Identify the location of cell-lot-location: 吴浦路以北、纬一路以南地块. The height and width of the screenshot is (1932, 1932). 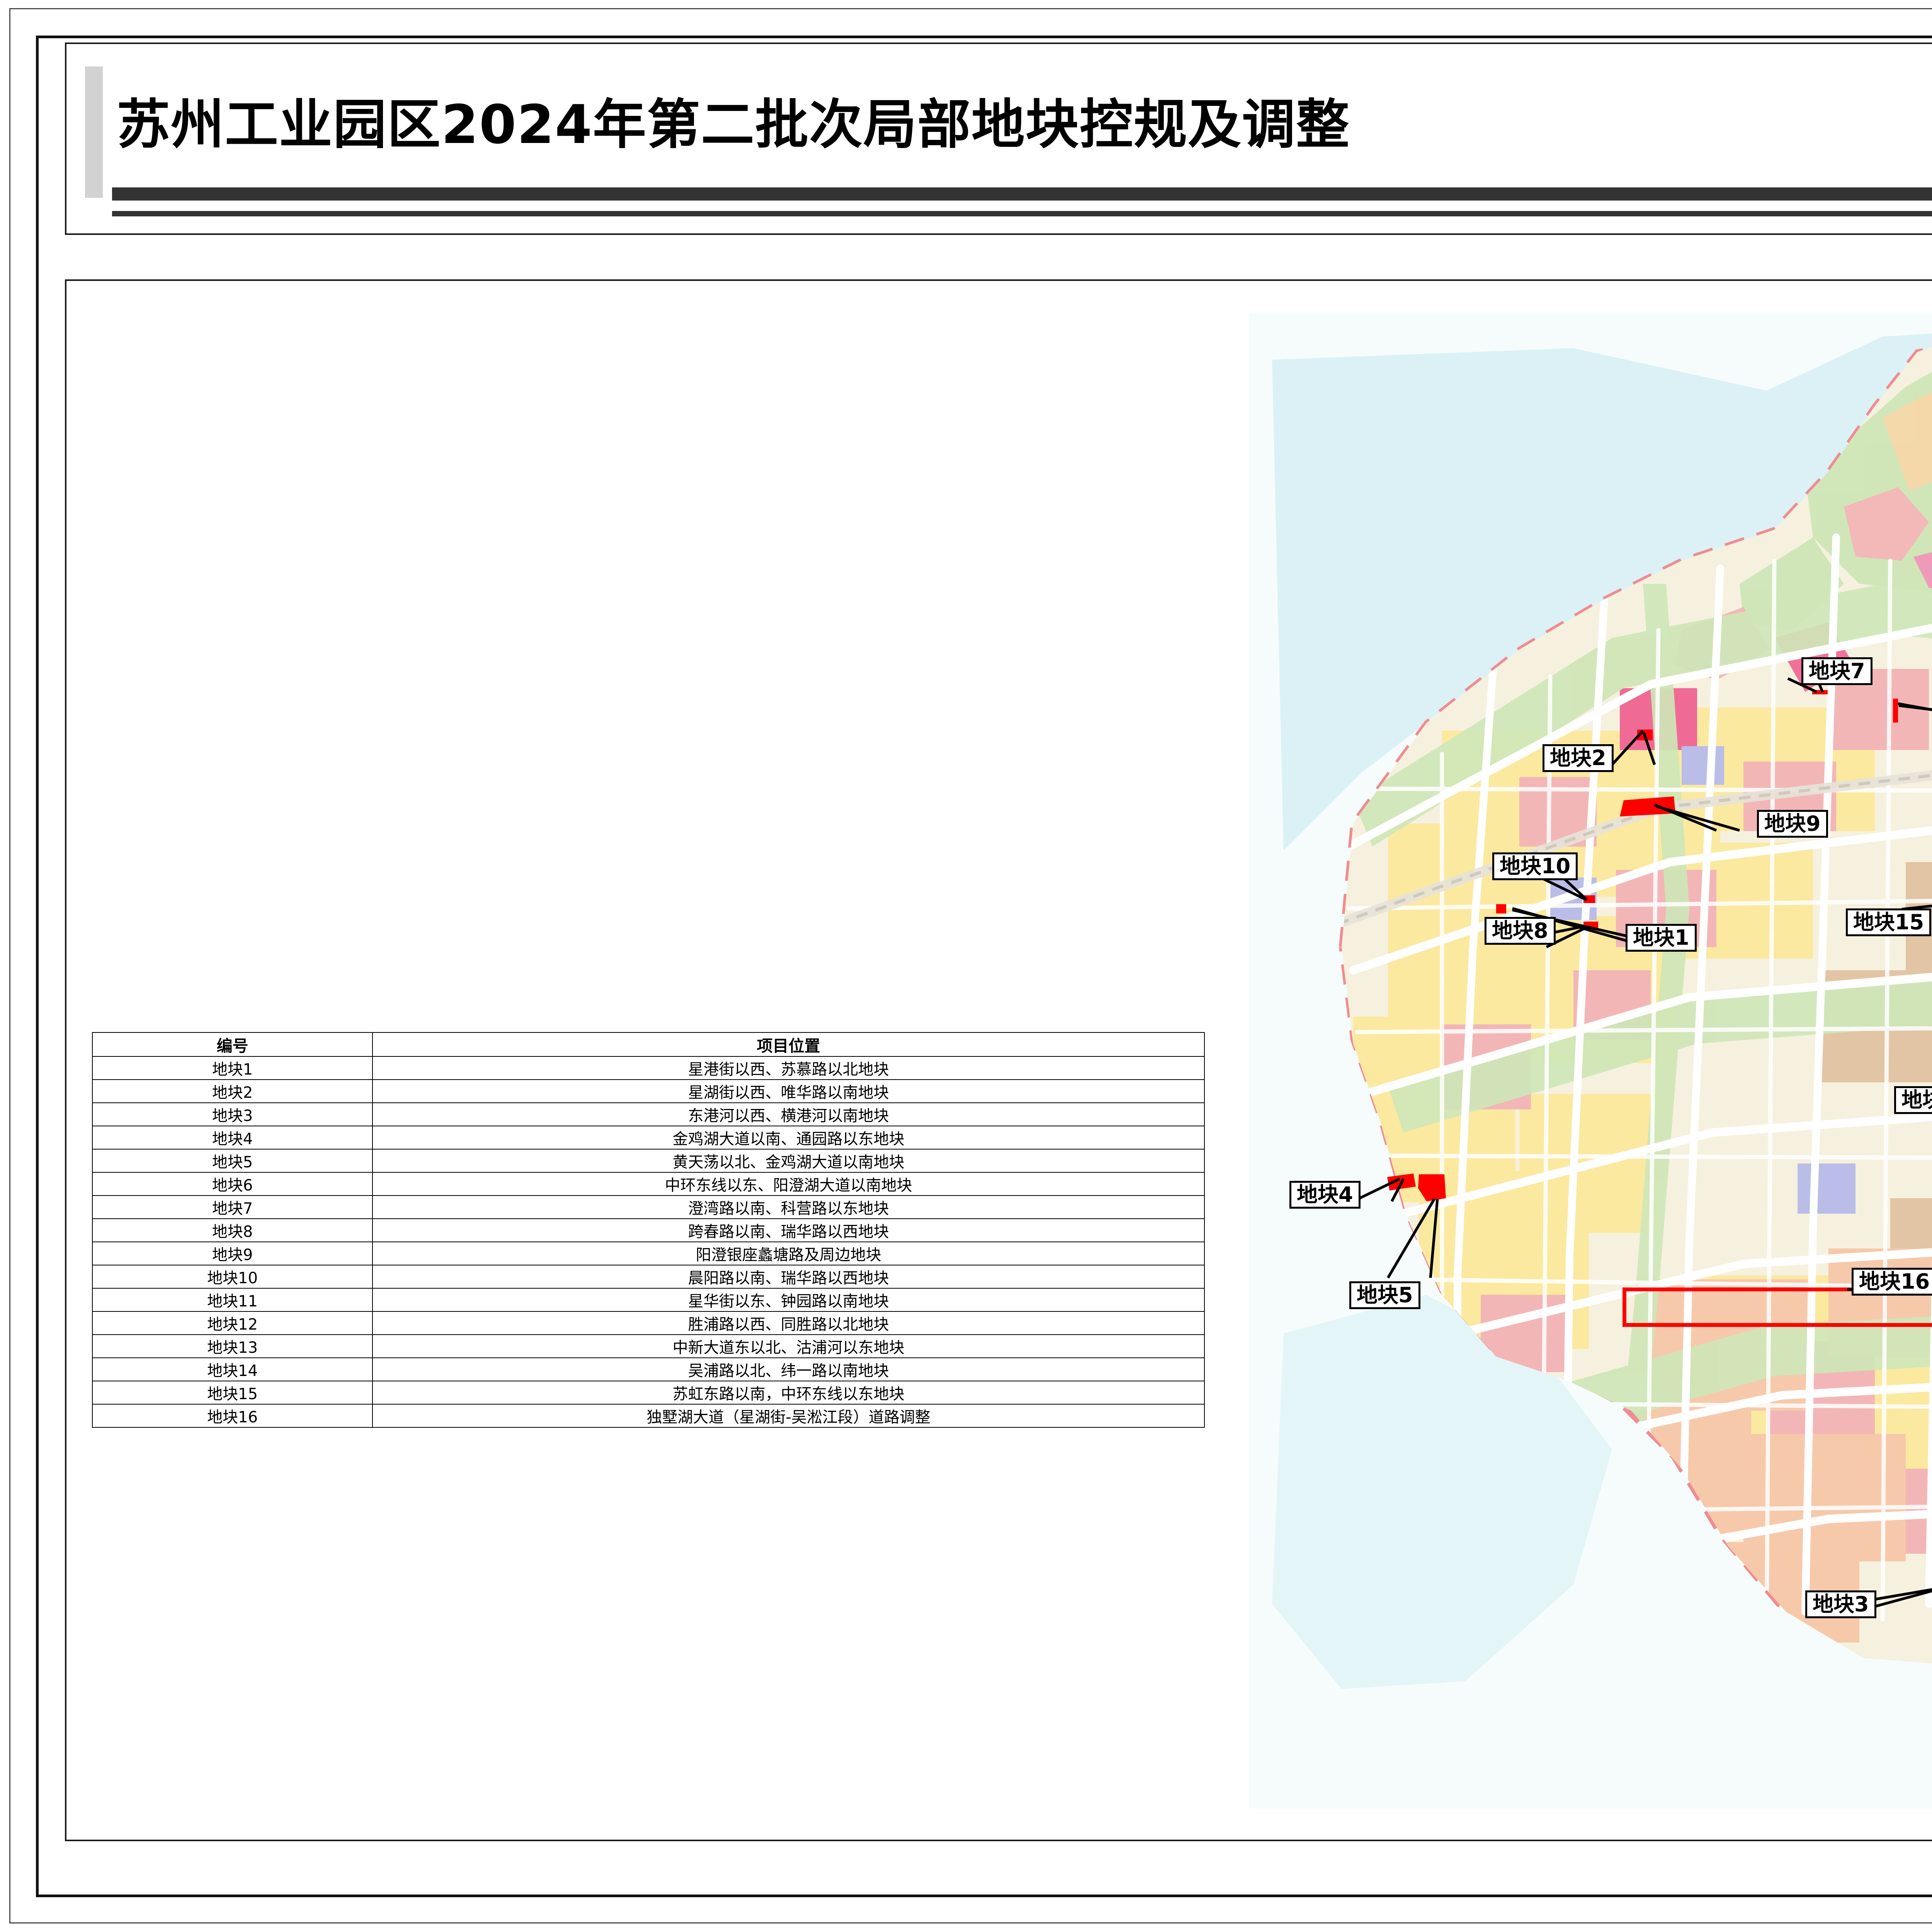
(788, 1369).